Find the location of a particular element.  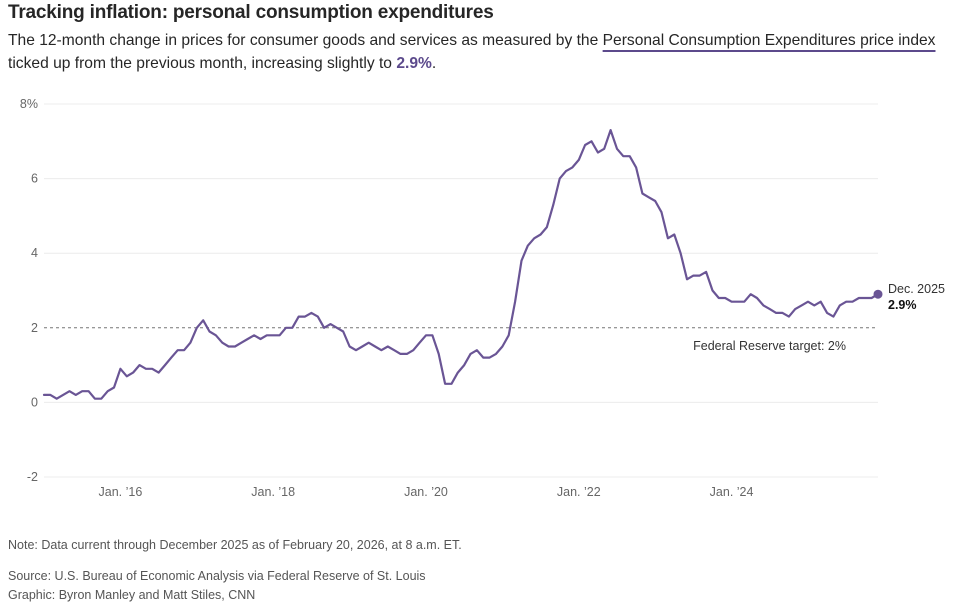

x-tick-label: Jan. ’18 is located at coordinates (273, 492).